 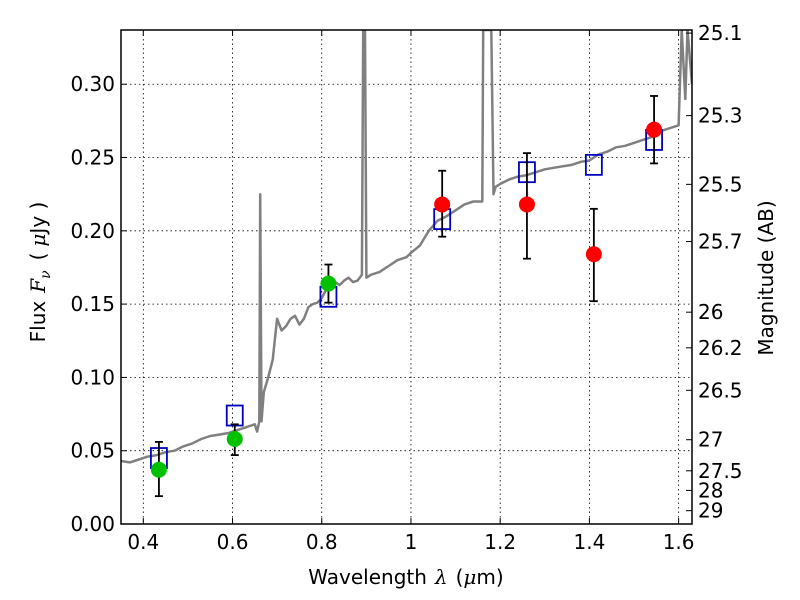 What do you see at coordinates (233, 542) in the screenshot?
I see `x-tick-label: 0.6` at bounding box center [233, 542].